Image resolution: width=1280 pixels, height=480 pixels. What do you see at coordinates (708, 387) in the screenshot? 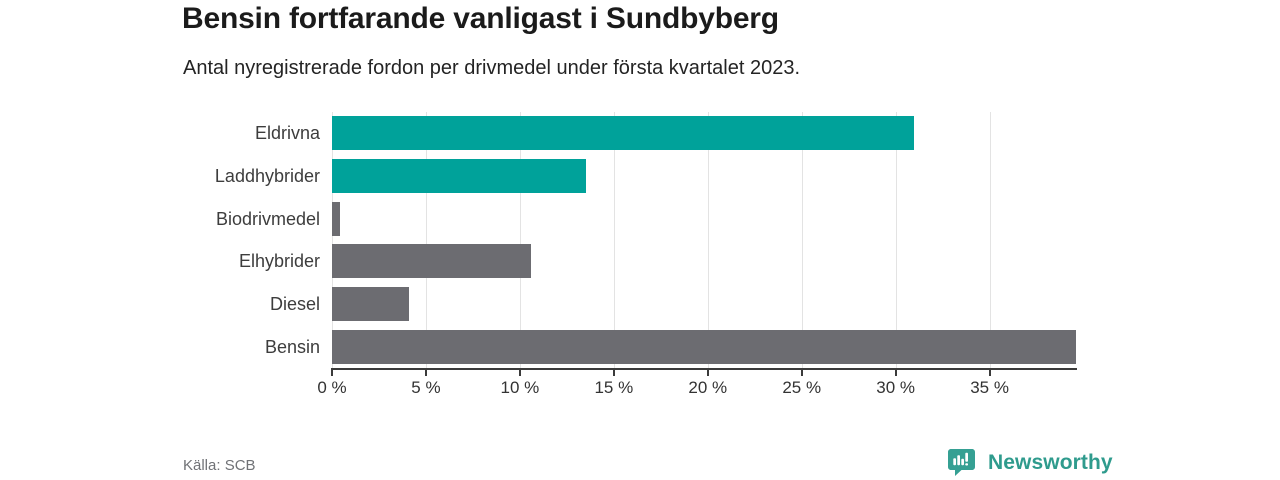
I see `axis-tick-label: 20 %` at bounding box center [708, 387].